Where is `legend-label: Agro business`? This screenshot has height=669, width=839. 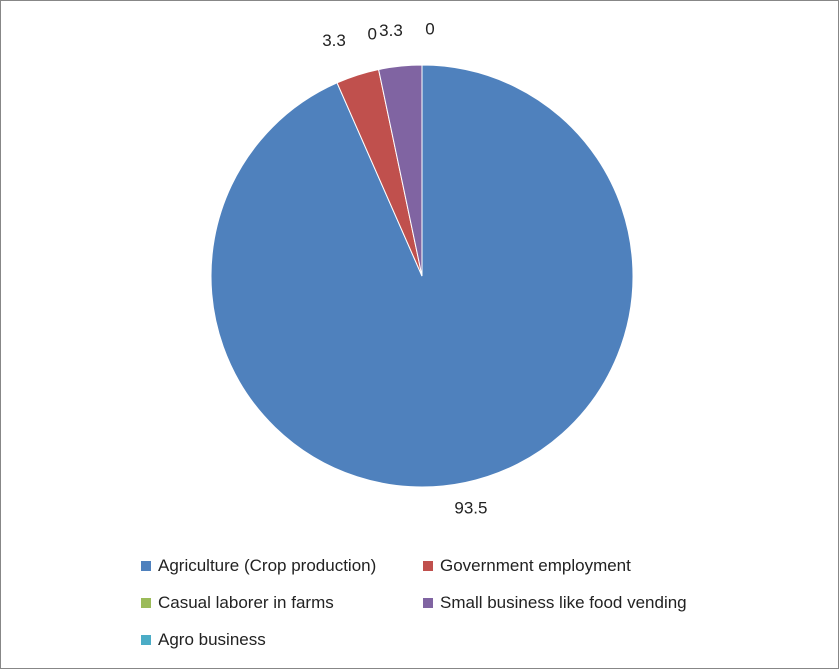 legend-label: Agro business is located at coordinates (212, 639).